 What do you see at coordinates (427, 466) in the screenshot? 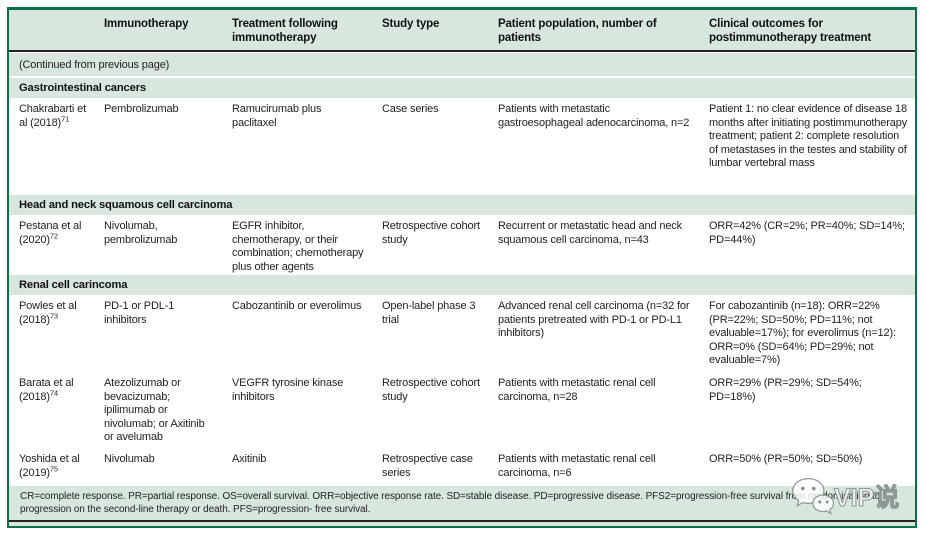
I see `study-type-cell: Retrospective case series` at bounding box center [427, 466].